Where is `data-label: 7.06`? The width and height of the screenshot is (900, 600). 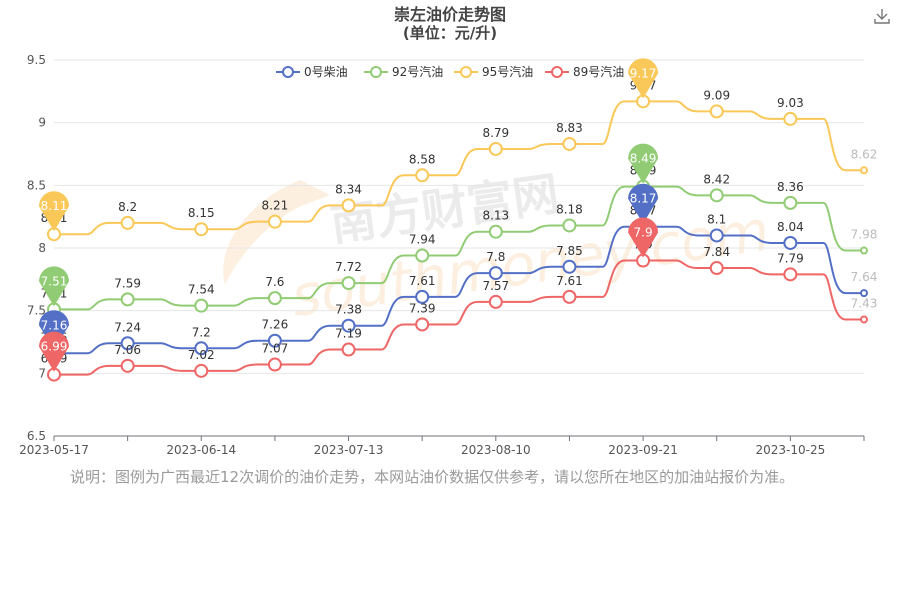
data-label: 7.06 is located at coordinates (127, 350).